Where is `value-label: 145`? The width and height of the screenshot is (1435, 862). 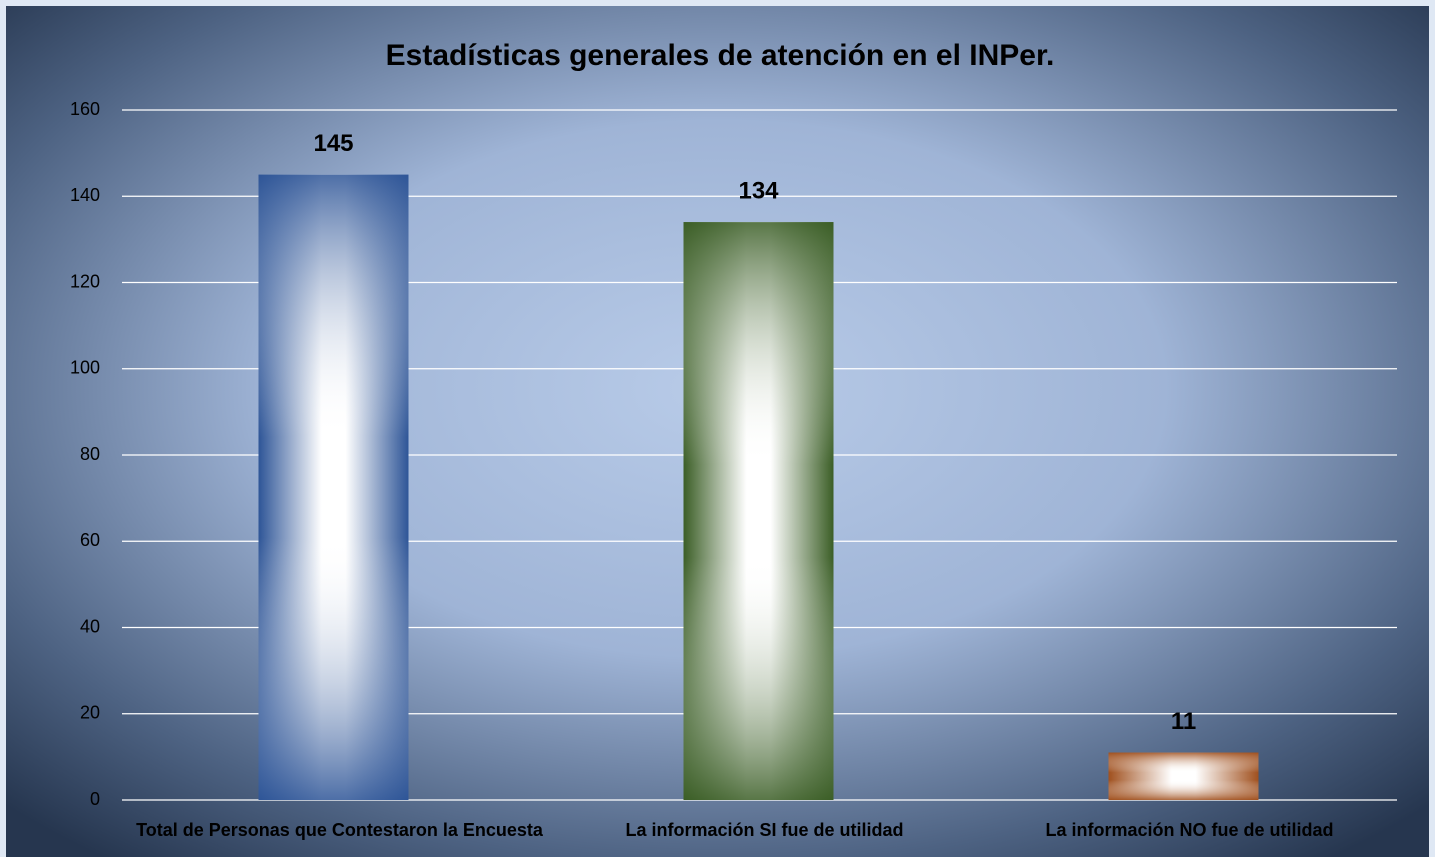 value-label: 145 is located at coordinates (333, 143).